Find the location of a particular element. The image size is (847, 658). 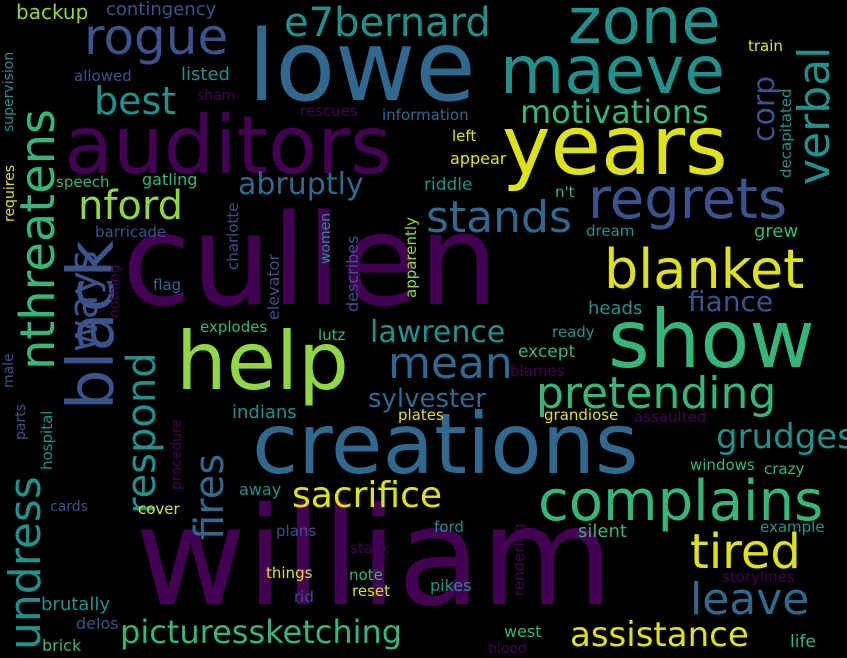

word-auditors: auditors is located at coordinates (228, 145).